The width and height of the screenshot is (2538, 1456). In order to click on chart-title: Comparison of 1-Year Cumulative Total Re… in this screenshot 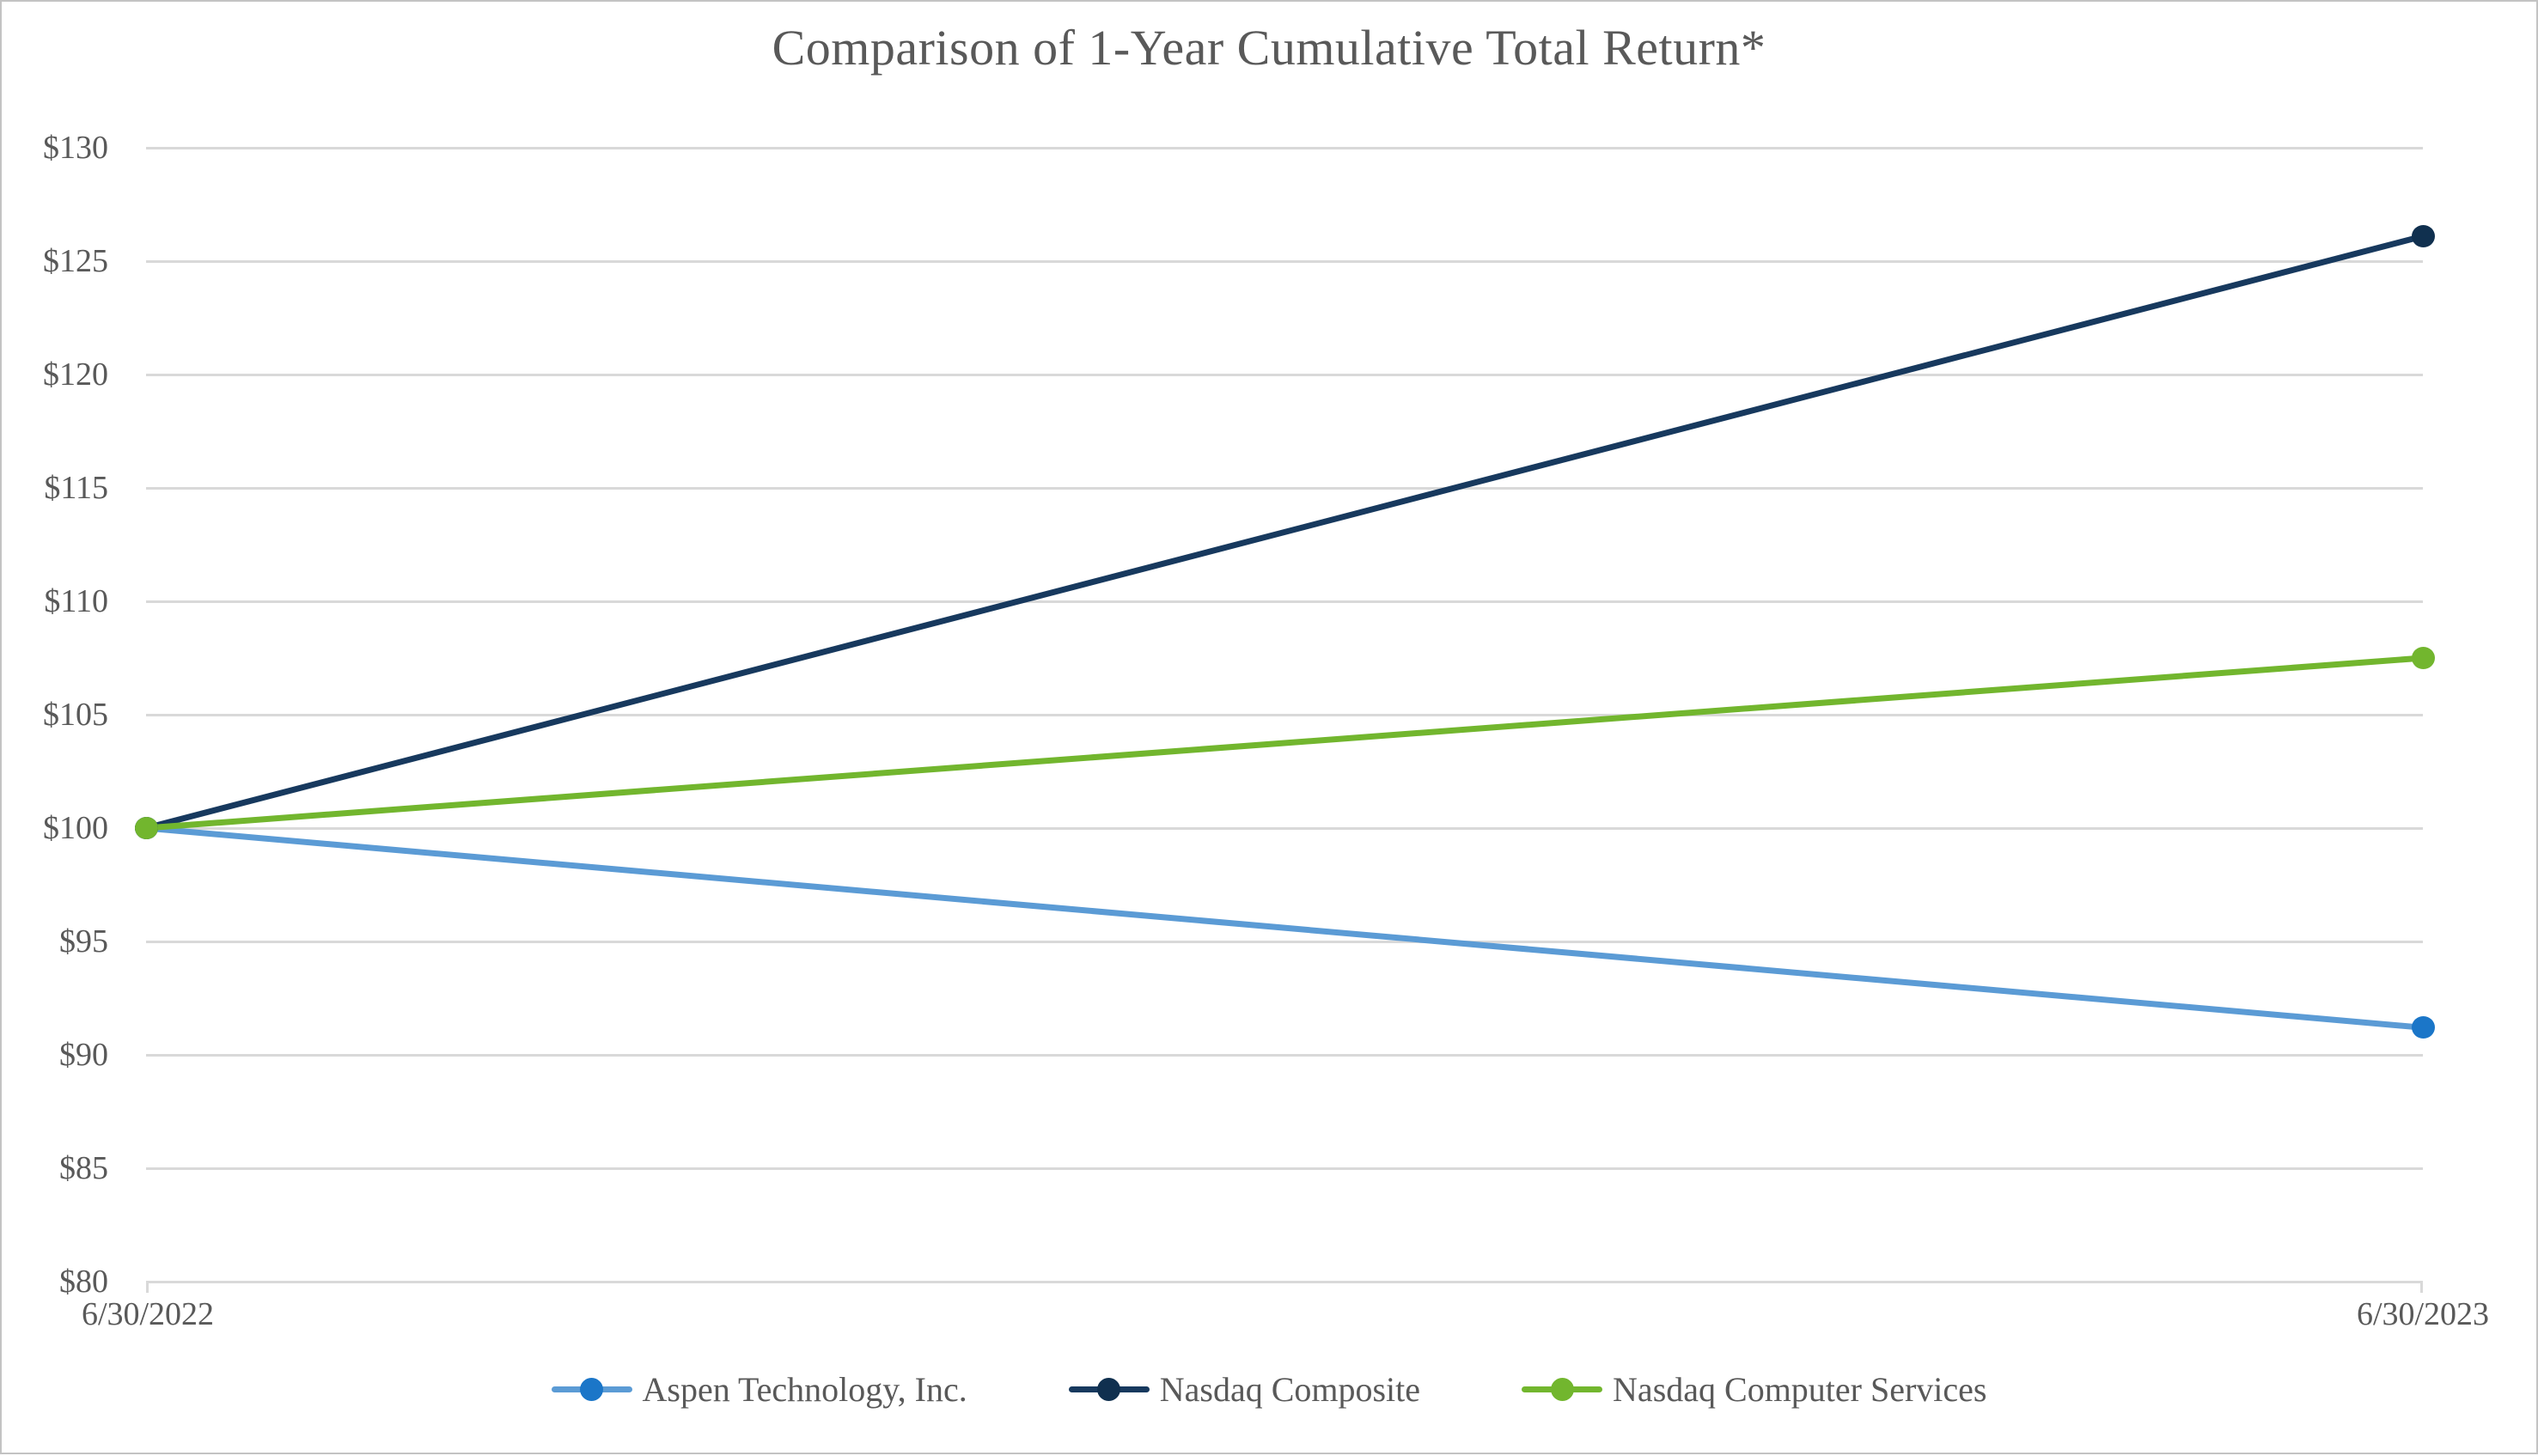, I will do `click(1269, 48)`.